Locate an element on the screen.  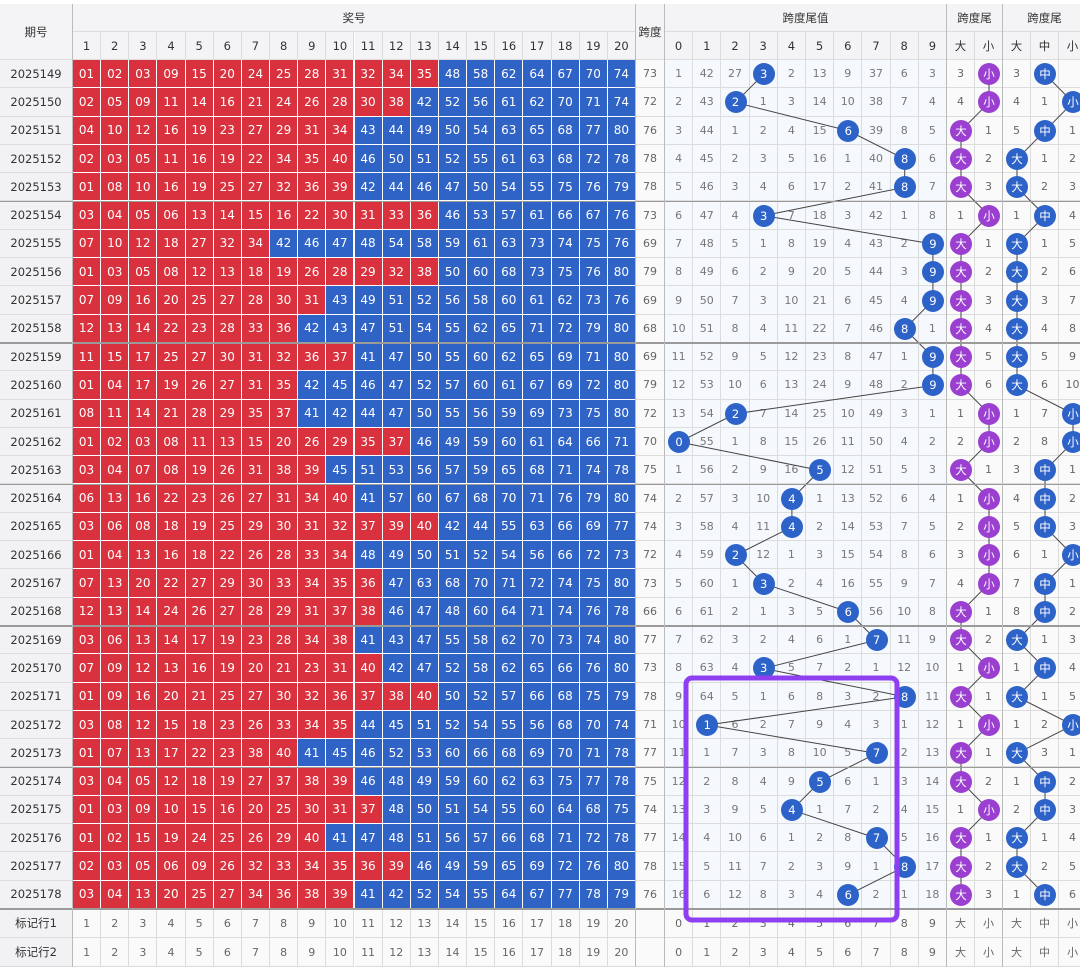
number-cell: 31 is located at coordinates (340, 74).